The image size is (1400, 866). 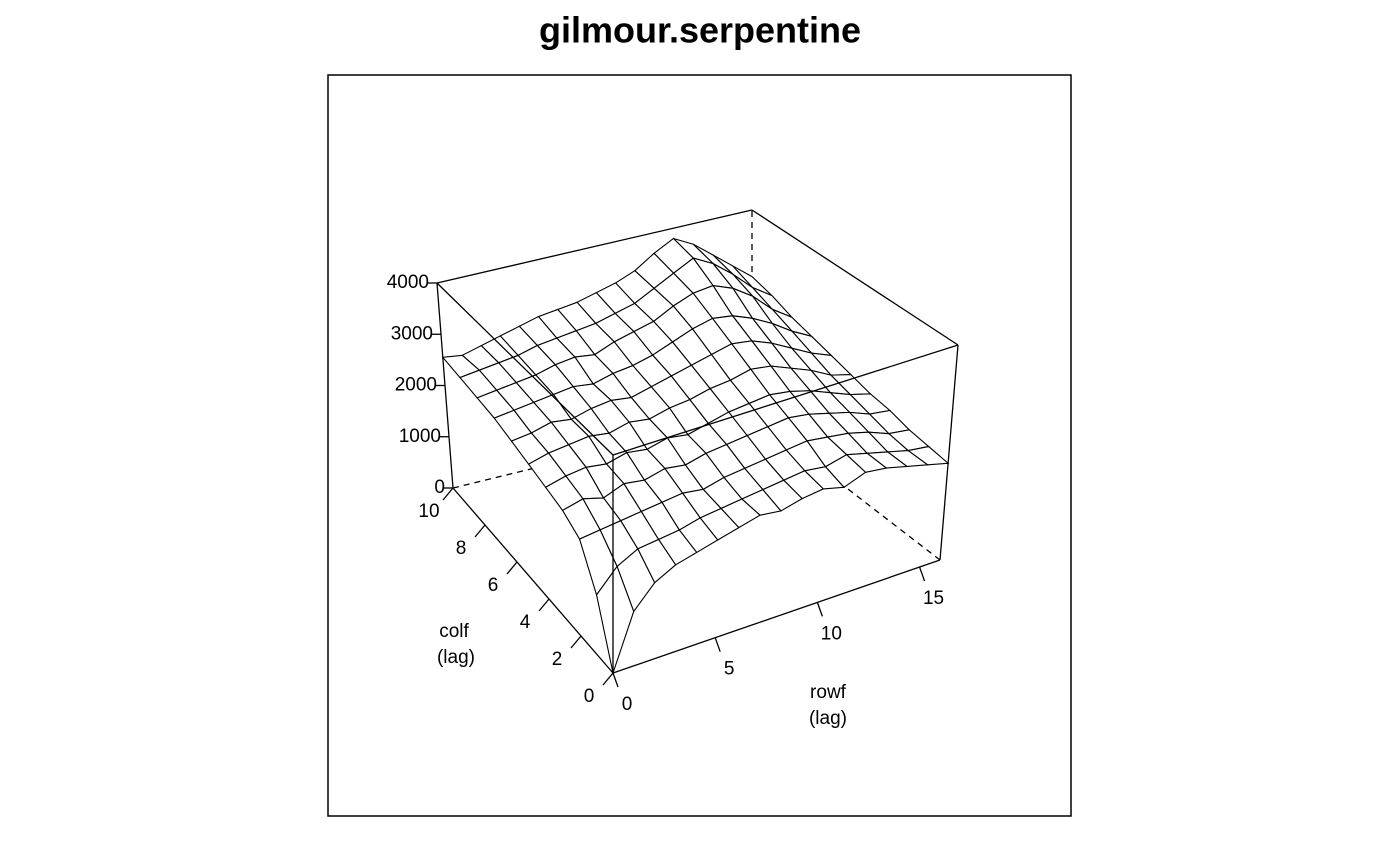 What do you see at coordinates (525, 622) in the screenshot?
I see `y-tick-label: 4` at bounding box center [525, 622].